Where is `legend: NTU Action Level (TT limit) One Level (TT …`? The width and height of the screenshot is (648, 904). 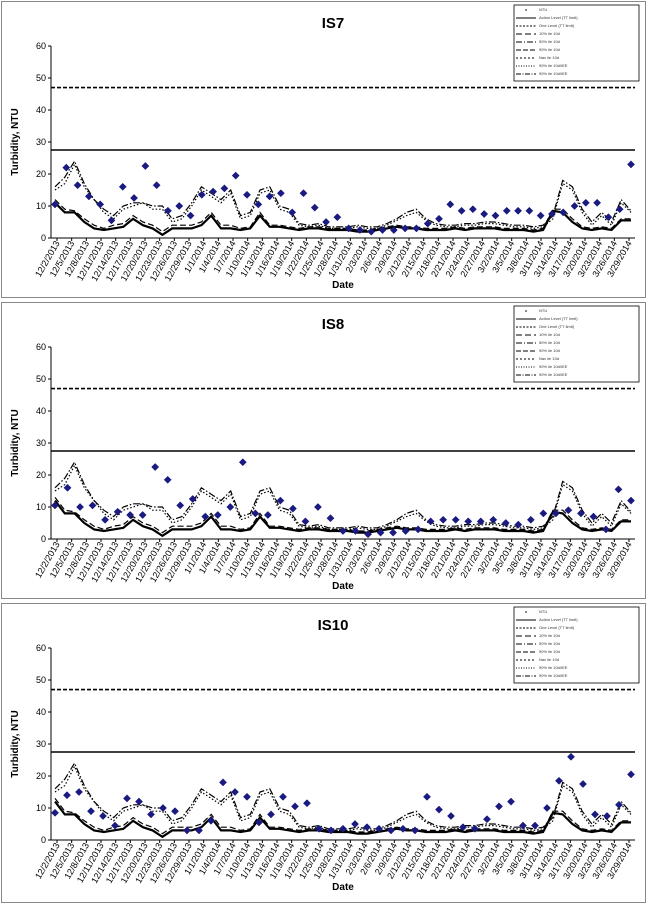 legend: NTU Action Level (TT limit) One Level (TT … is located at coordinates (576, 645).